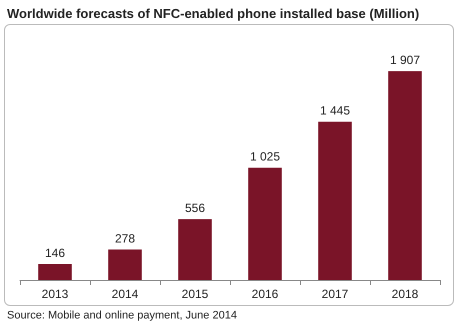 This screenshot has width=460, height=330. What do you see at coordinates (122, 316) in the screenshot?
I see `source-note: Source: Mobile and online payment, June 2014` at bounding box center [122, 316].